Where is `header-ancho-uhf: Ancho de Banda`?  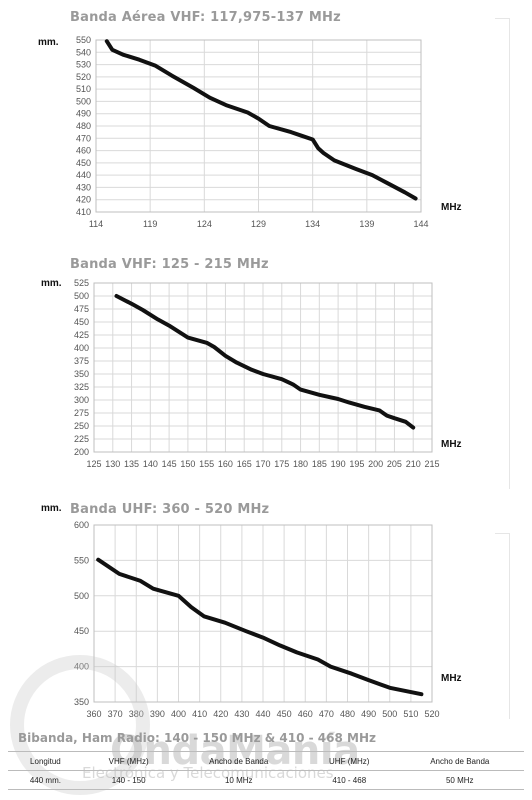 header-ancho-uhf: Ancho de Banda is located at coordinates (459, 761).